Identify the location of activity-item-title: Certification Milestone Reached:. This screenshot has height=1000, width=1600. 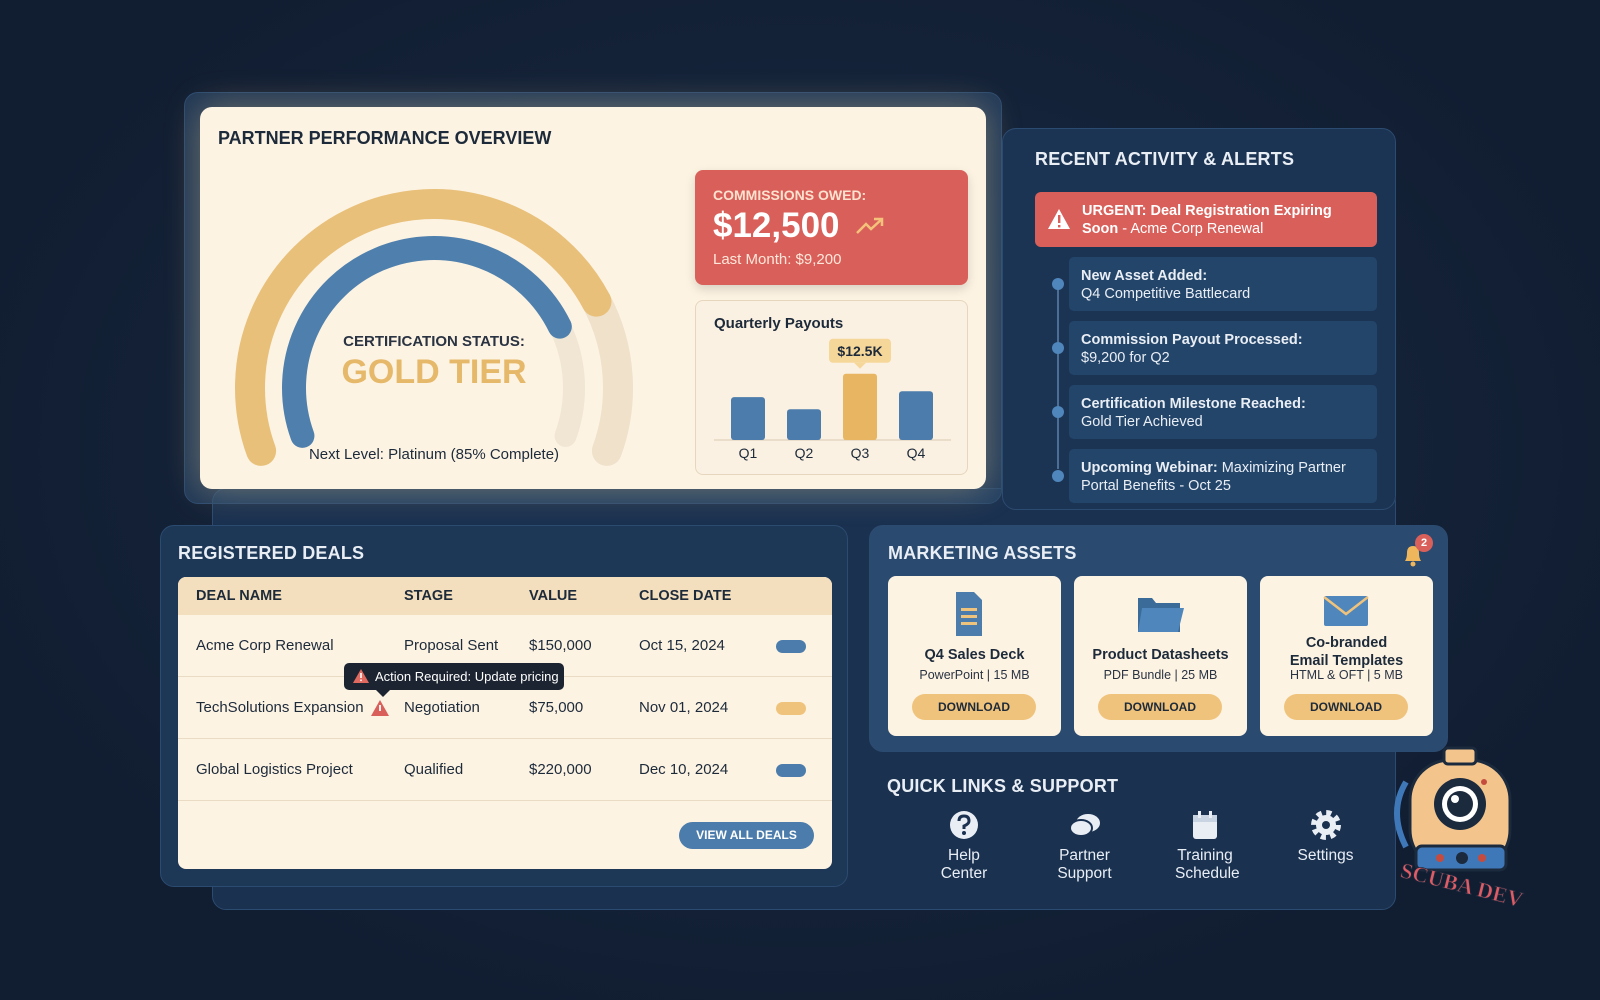
(1193, 404).